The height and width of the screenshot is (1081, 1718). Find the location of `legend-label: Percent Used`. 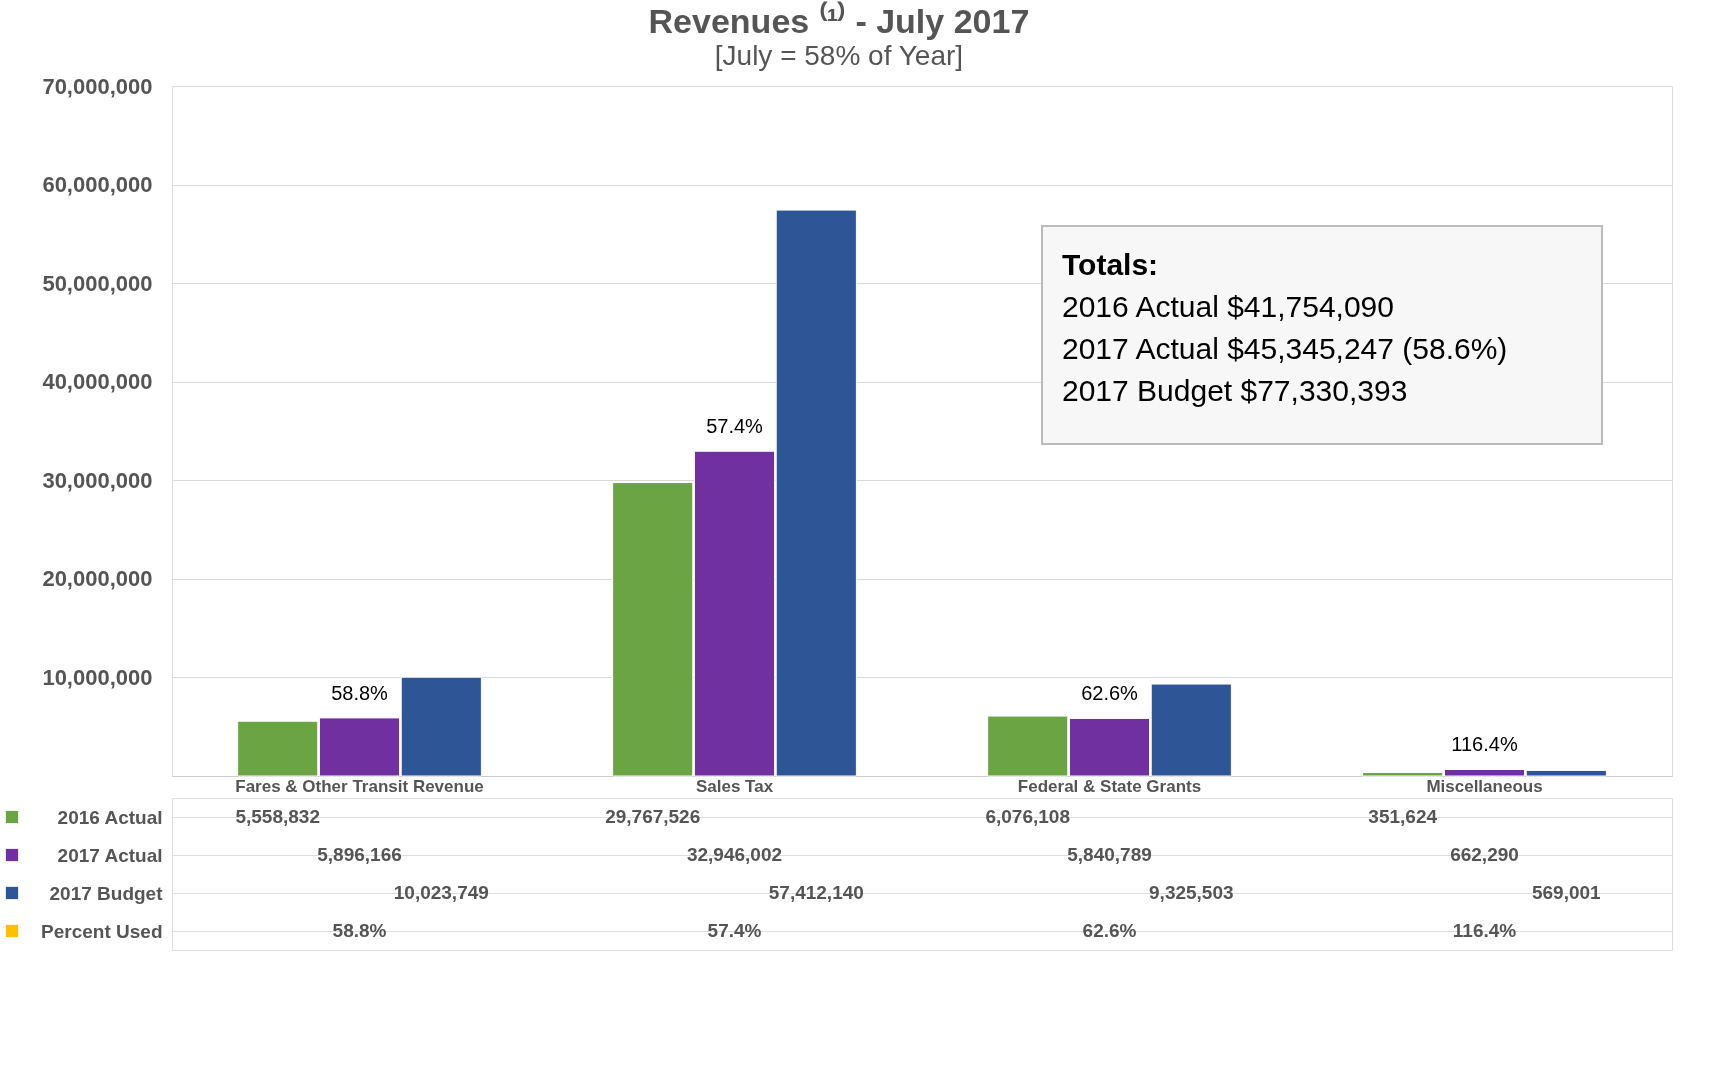

legend-label: Percent Used is located at coordinates (102, 931).